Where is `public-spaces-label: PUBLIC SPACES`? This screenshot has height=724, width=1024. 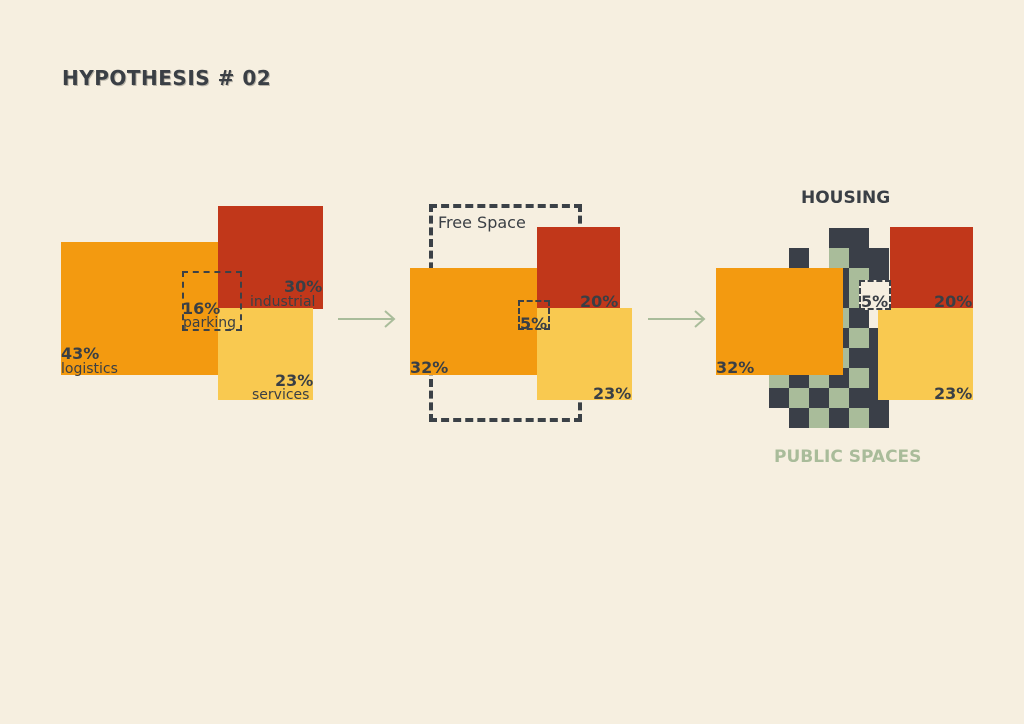
public-spaces-label: PUBLIC SPACES is located at coordinates (848, 457).